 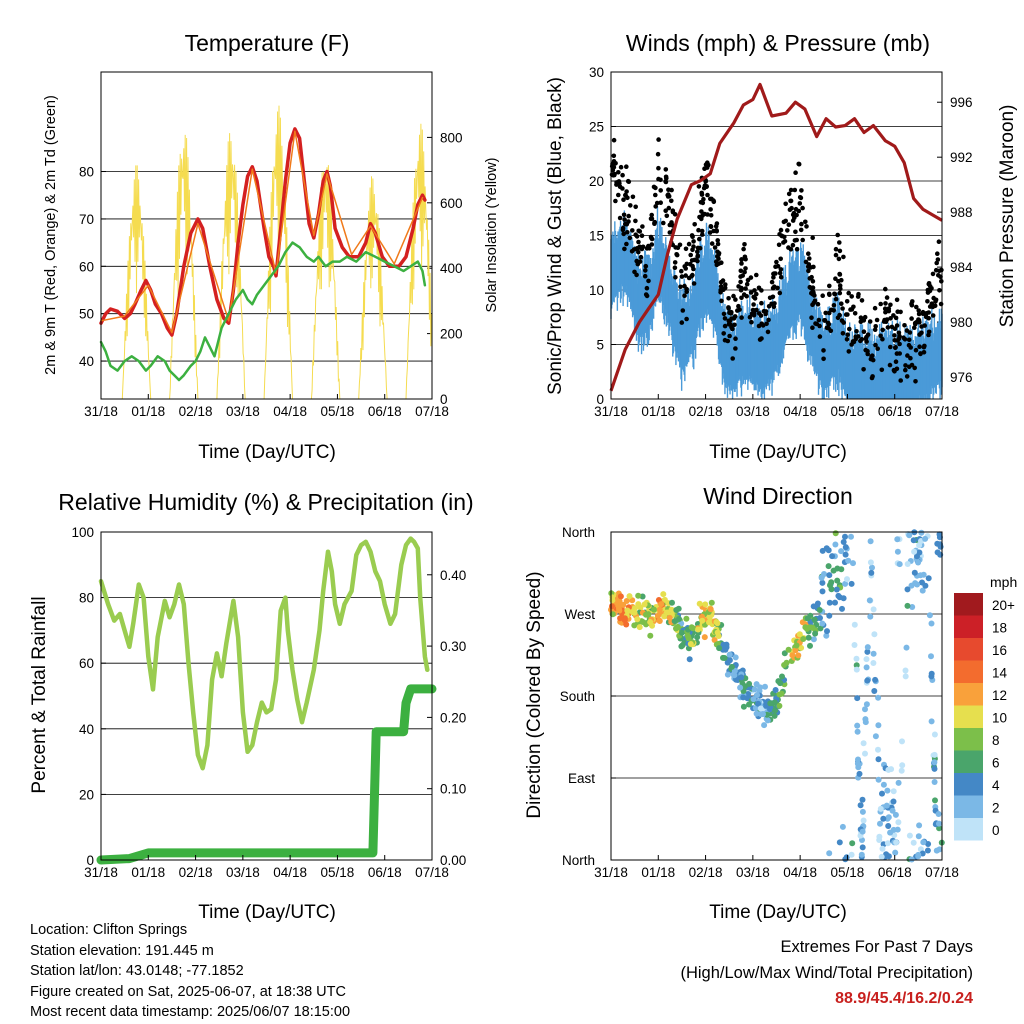 What do you see at coordinates (263, 232) in the screenshot?
I see `series-t2m` at bounding box center [263, 232].